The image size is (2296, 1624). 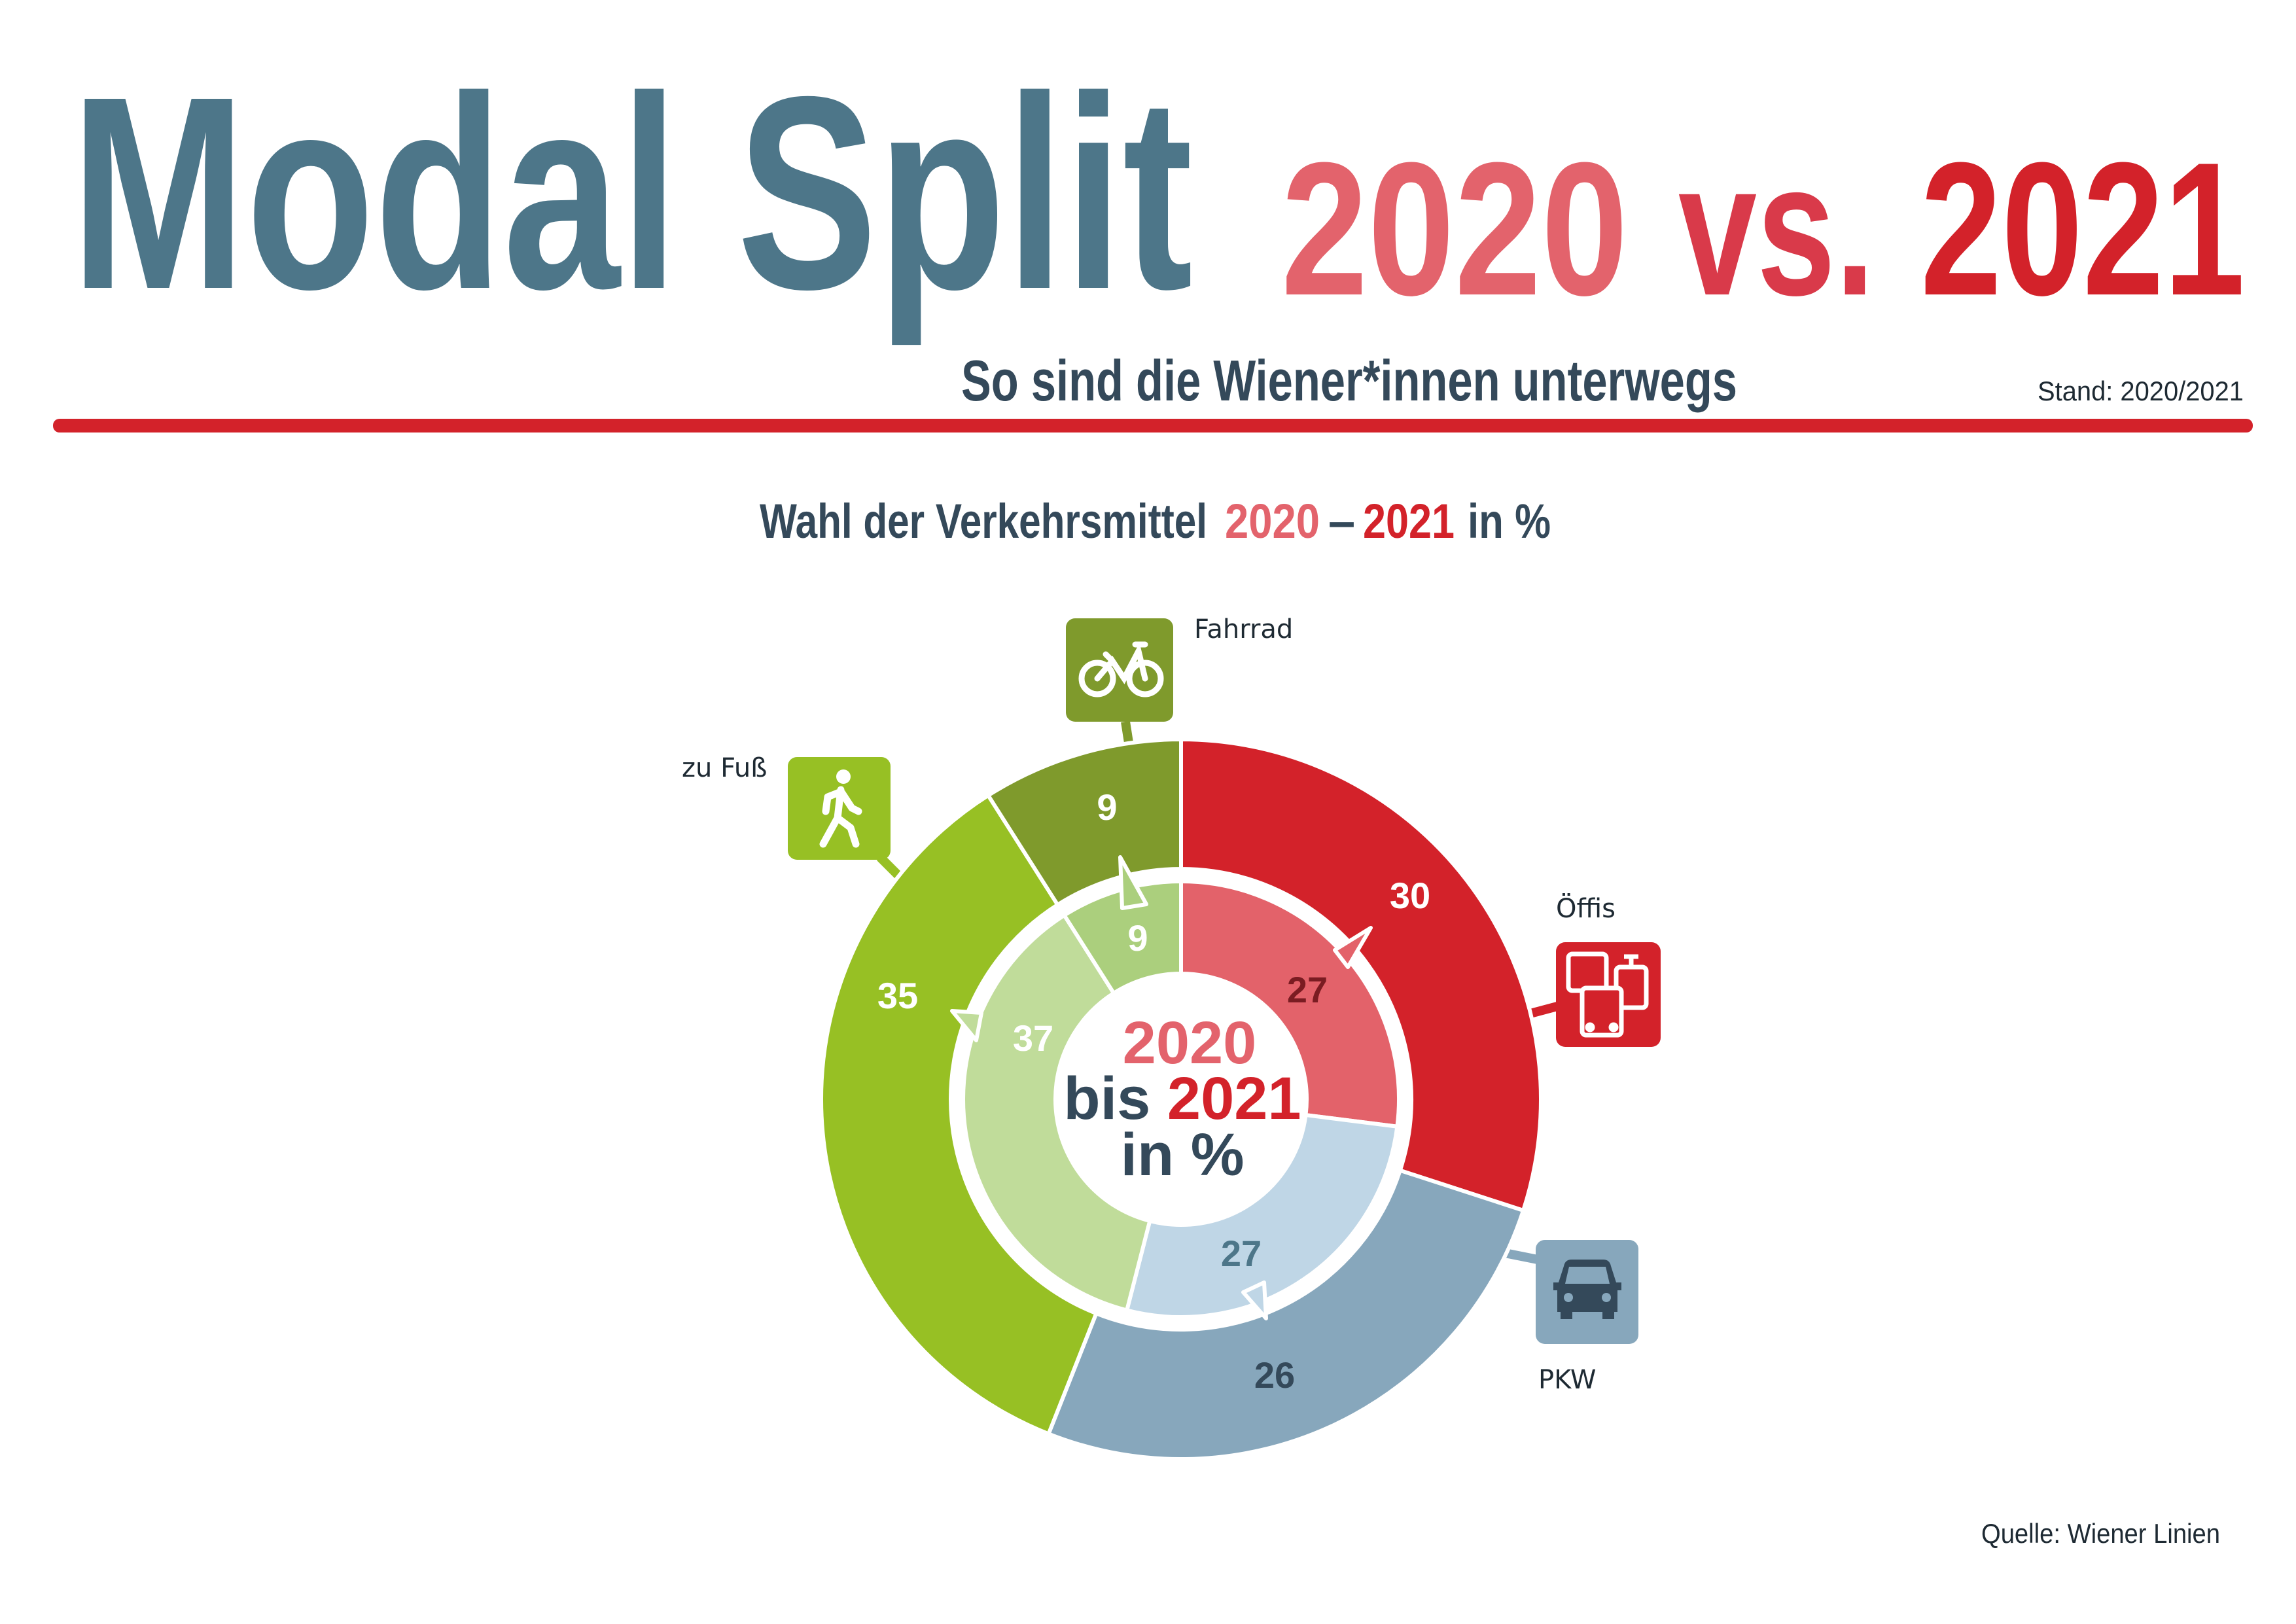 What do you see at coordinates (1274, 1375) in the screenshot?
I see `value-2021-pkw: 26` at bounding box center [1274, 1375].